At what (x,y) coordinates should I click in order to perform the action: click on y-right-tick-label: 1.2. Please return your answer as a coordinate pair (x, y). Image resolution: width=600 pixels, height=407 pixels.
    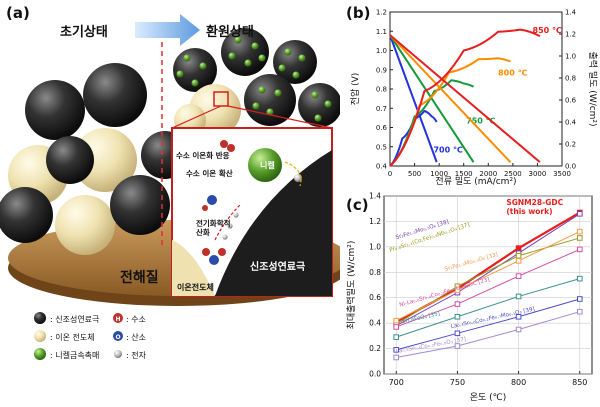
    Looking at the image, I should click on (570, 35).